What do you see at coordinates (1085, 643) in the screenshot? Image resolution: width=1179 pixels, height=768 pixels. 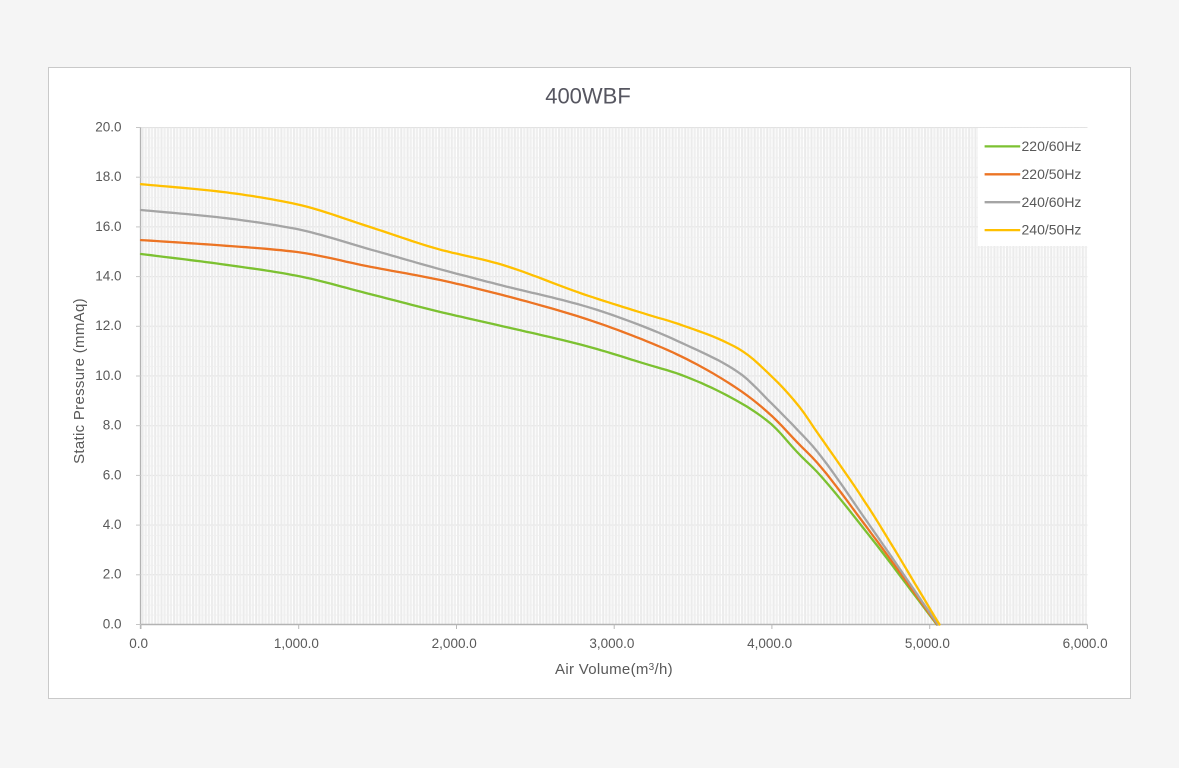 I see `svg-text: 6,000.0` at bounding box center [1085, 643].